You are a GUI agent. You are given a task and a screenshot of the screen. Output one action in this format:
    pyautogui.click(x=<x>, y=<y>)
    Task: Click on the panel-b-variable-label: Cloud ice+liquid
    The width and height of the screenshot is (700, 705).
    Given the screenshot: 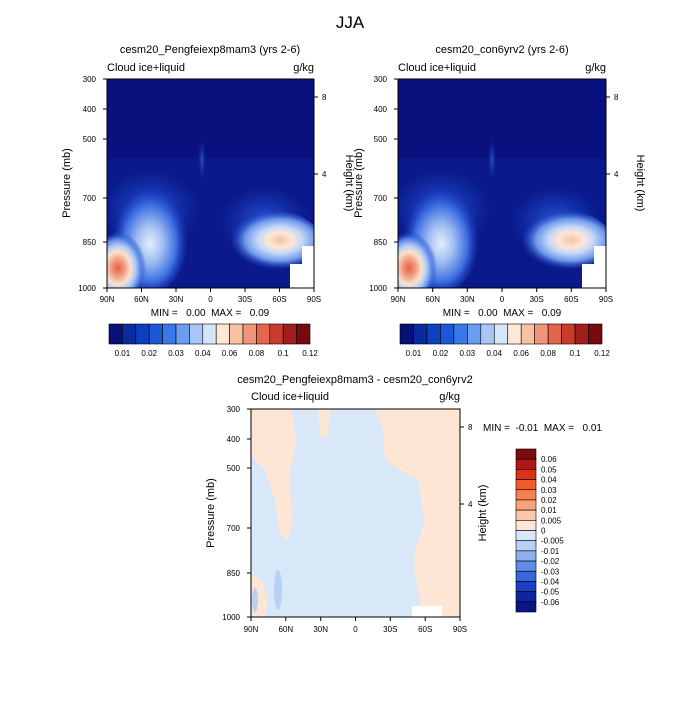 What is the action you would take?
    pyautogui.click(x=437, y=68)
    